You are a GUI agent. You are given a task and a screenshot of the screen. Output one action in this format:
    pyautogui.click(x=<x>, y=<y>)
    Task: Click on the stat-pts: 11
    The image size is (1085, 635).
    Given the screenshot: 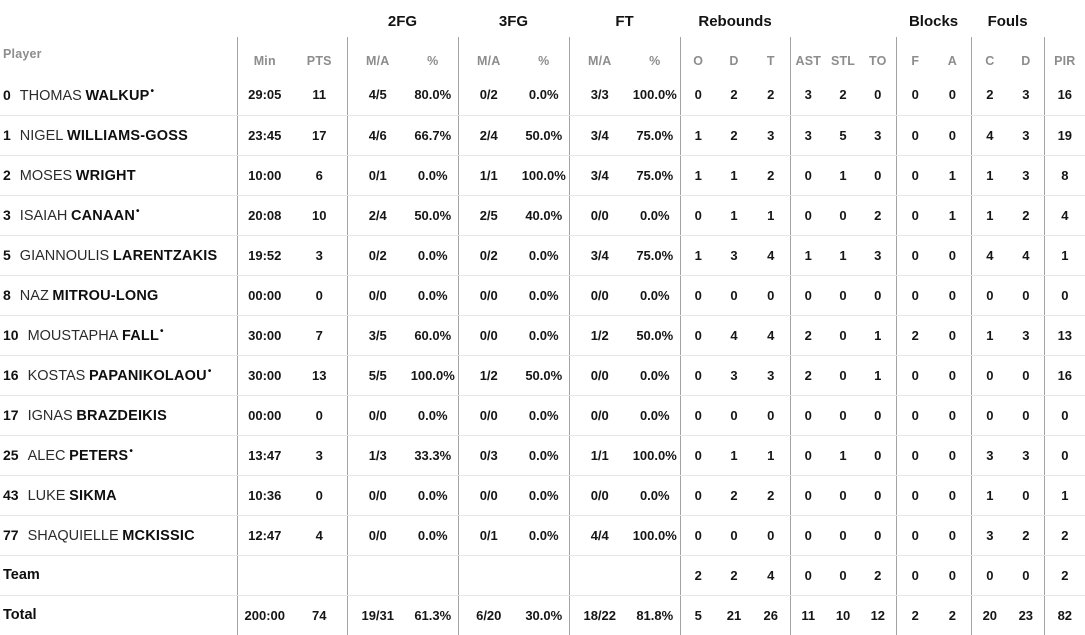 What is the action you would take?
    pyautogui.click(x=319, y=95)
    